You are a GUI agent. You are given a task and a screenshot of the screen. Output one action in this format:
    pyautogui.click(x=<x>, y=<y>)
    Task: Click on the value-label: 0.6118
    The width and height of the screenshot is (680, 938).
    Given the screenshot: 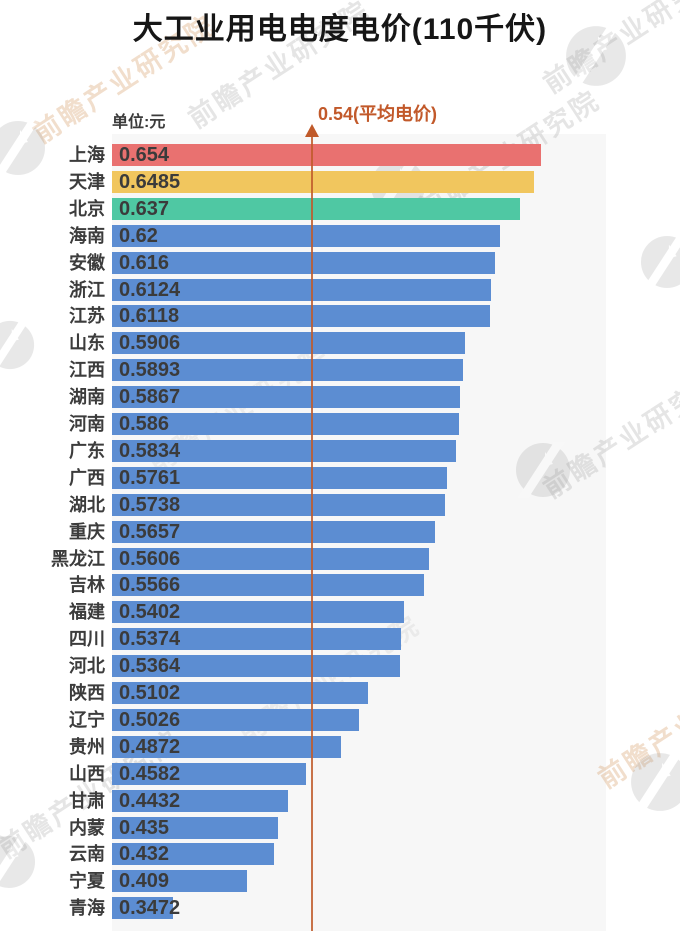 What is the action you would take?
    pyautogui.click(x=149, y=316)
    